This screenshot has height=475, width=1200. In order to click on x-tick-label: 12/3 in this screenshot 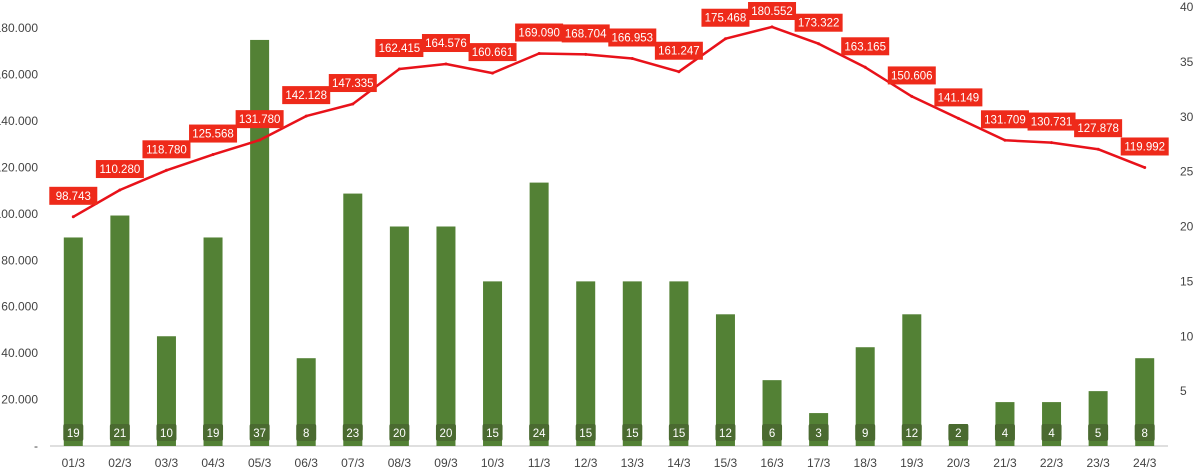, I will do `click(586, 463)`.